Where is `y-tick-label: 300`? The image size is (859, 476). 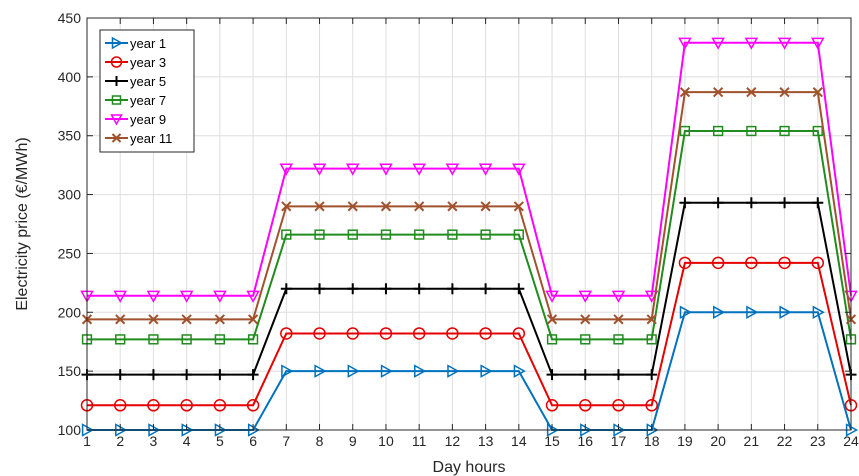 y-tick-label: 300 is located at coordinates (70, 195).